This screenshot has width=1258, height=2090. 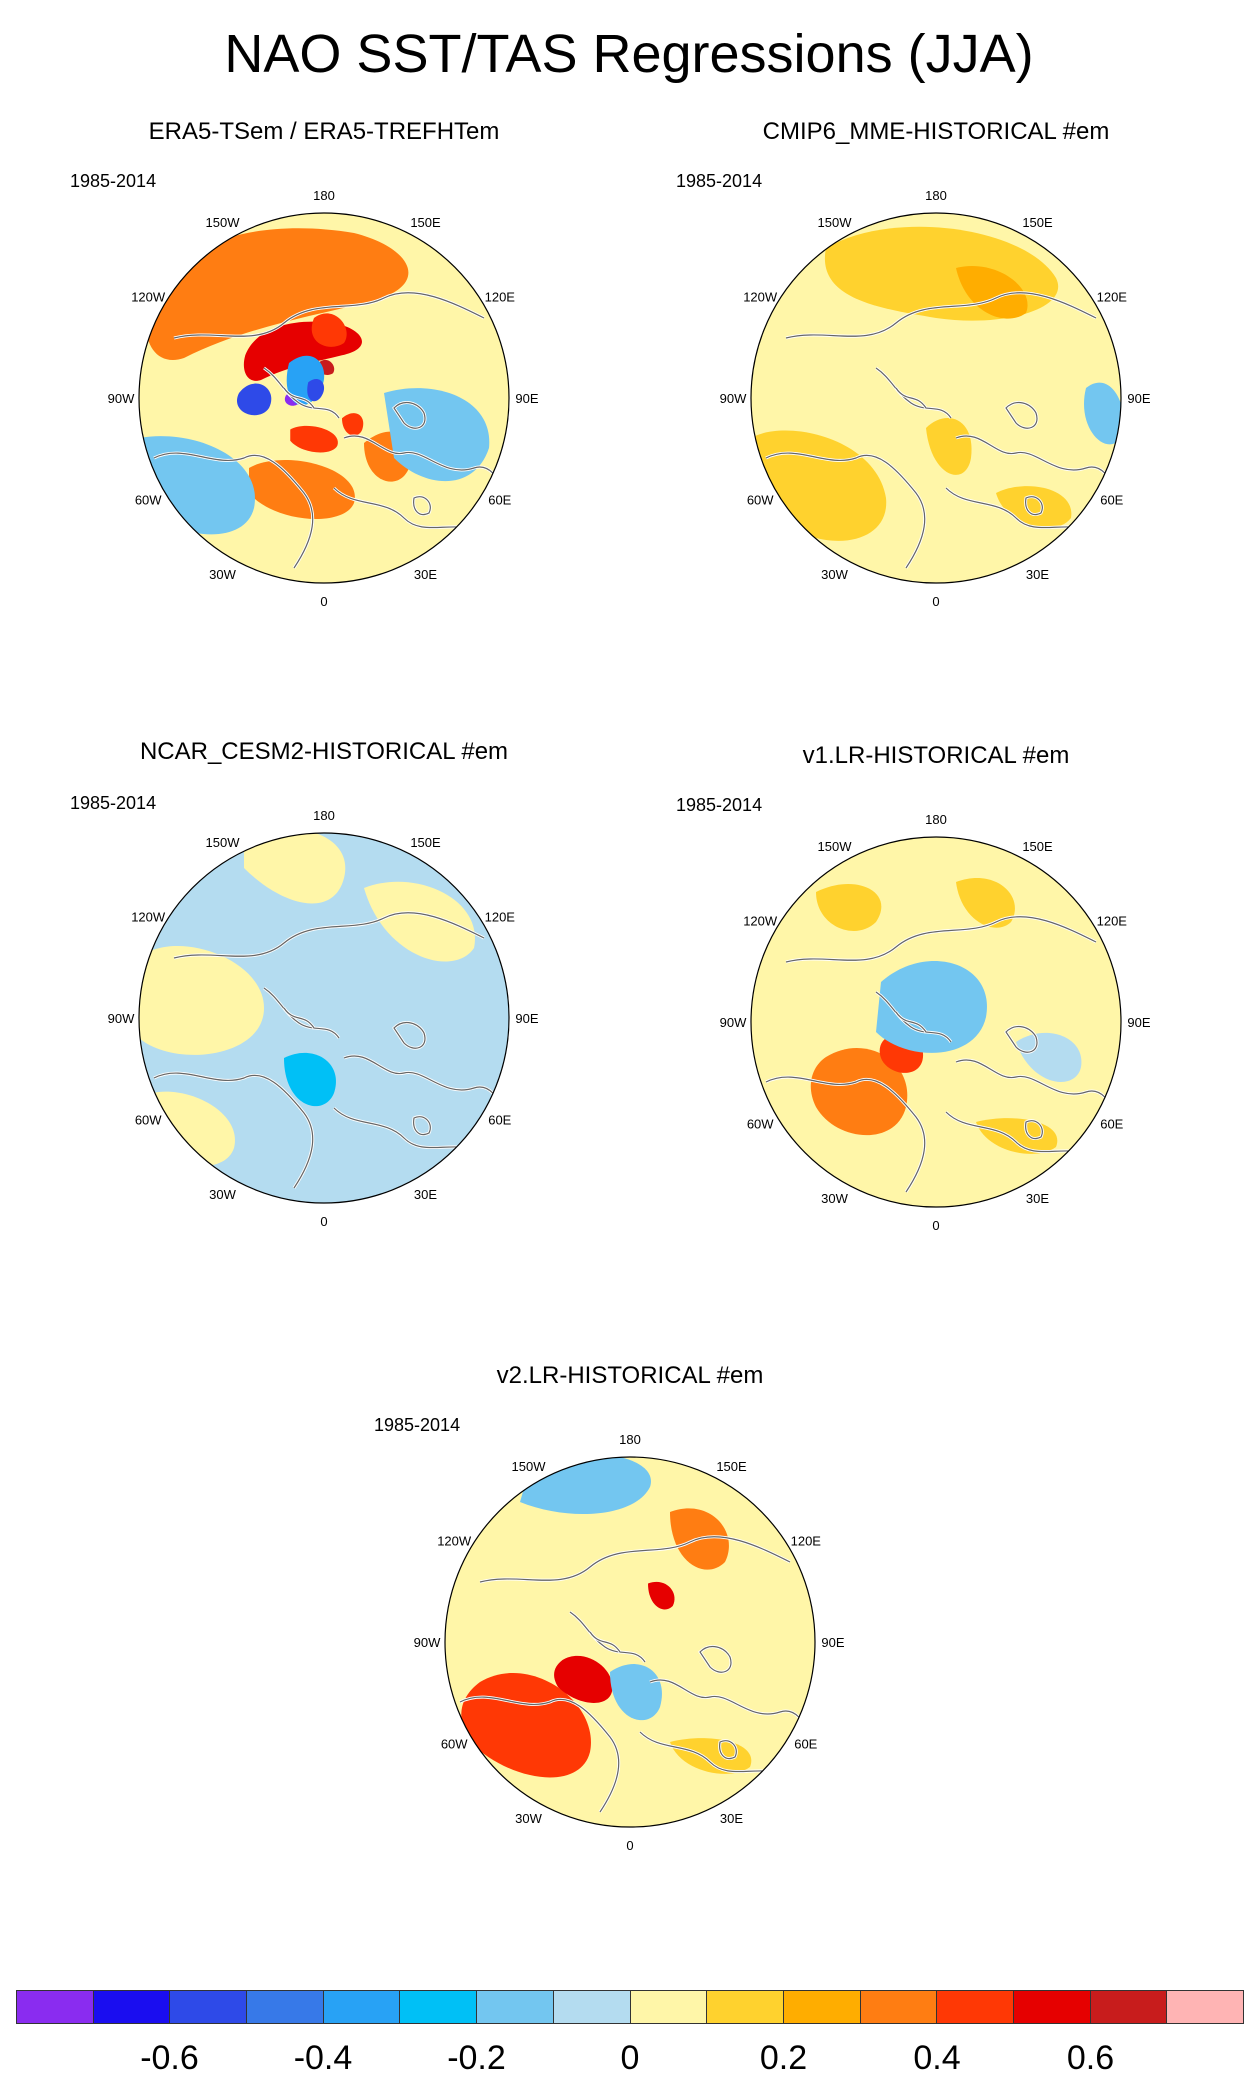 What do you see at coordinates (630, 1375) in the screenshot?
I see `panel-title: v2.LR-HISTORICAL #em` at bounding box center [630, 1375].